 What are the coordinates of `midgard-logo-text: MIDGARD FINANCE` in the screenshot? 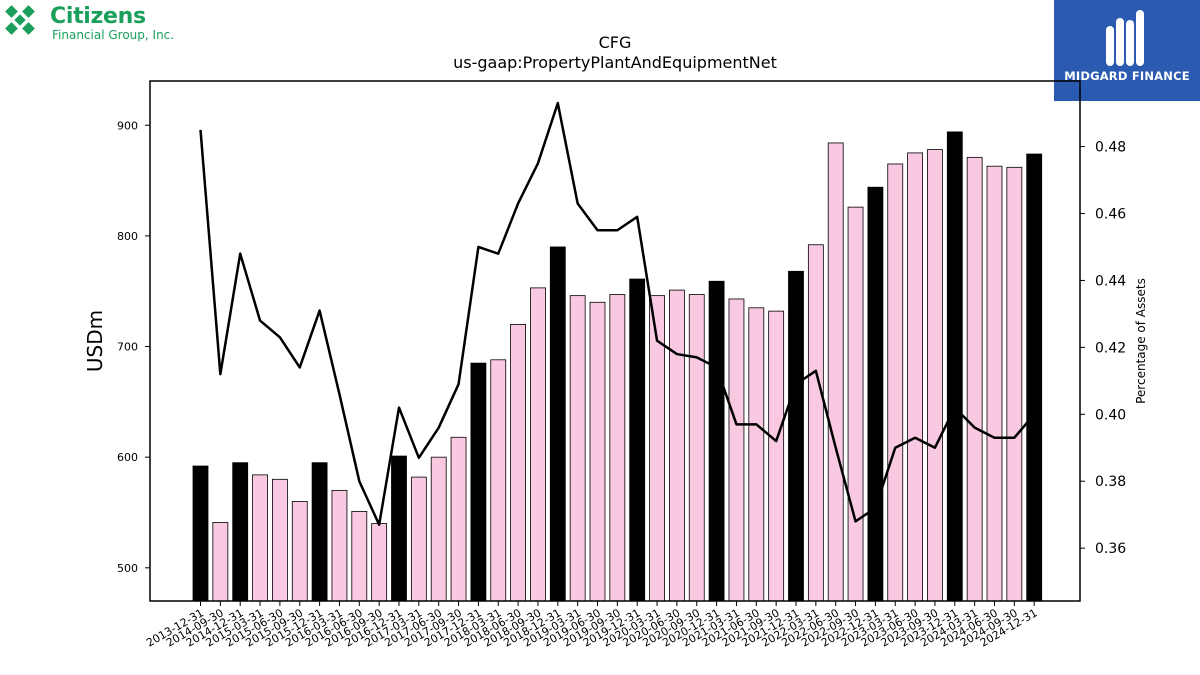 It's located at (1127, 76).